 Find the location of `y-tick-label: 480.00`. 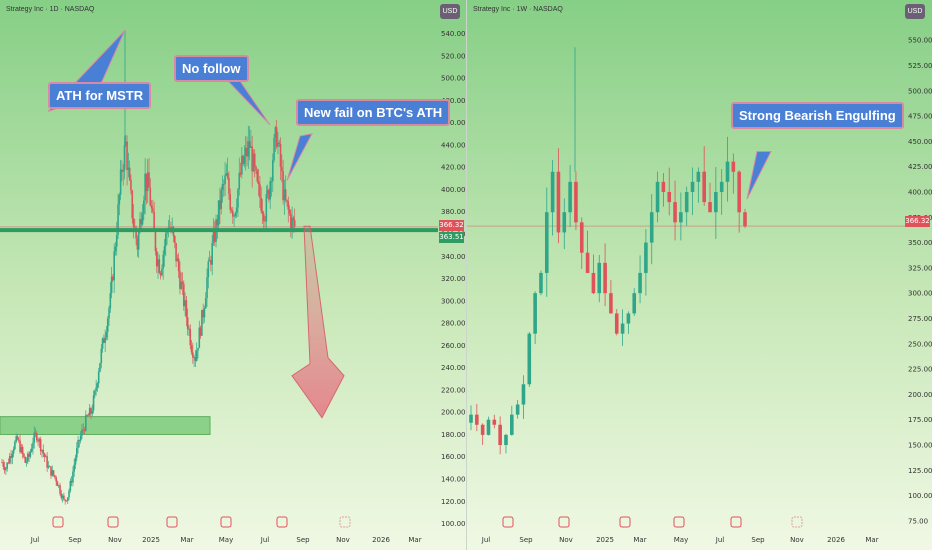

y-tick-label: 480.00 is located at coordinates (453, 101).